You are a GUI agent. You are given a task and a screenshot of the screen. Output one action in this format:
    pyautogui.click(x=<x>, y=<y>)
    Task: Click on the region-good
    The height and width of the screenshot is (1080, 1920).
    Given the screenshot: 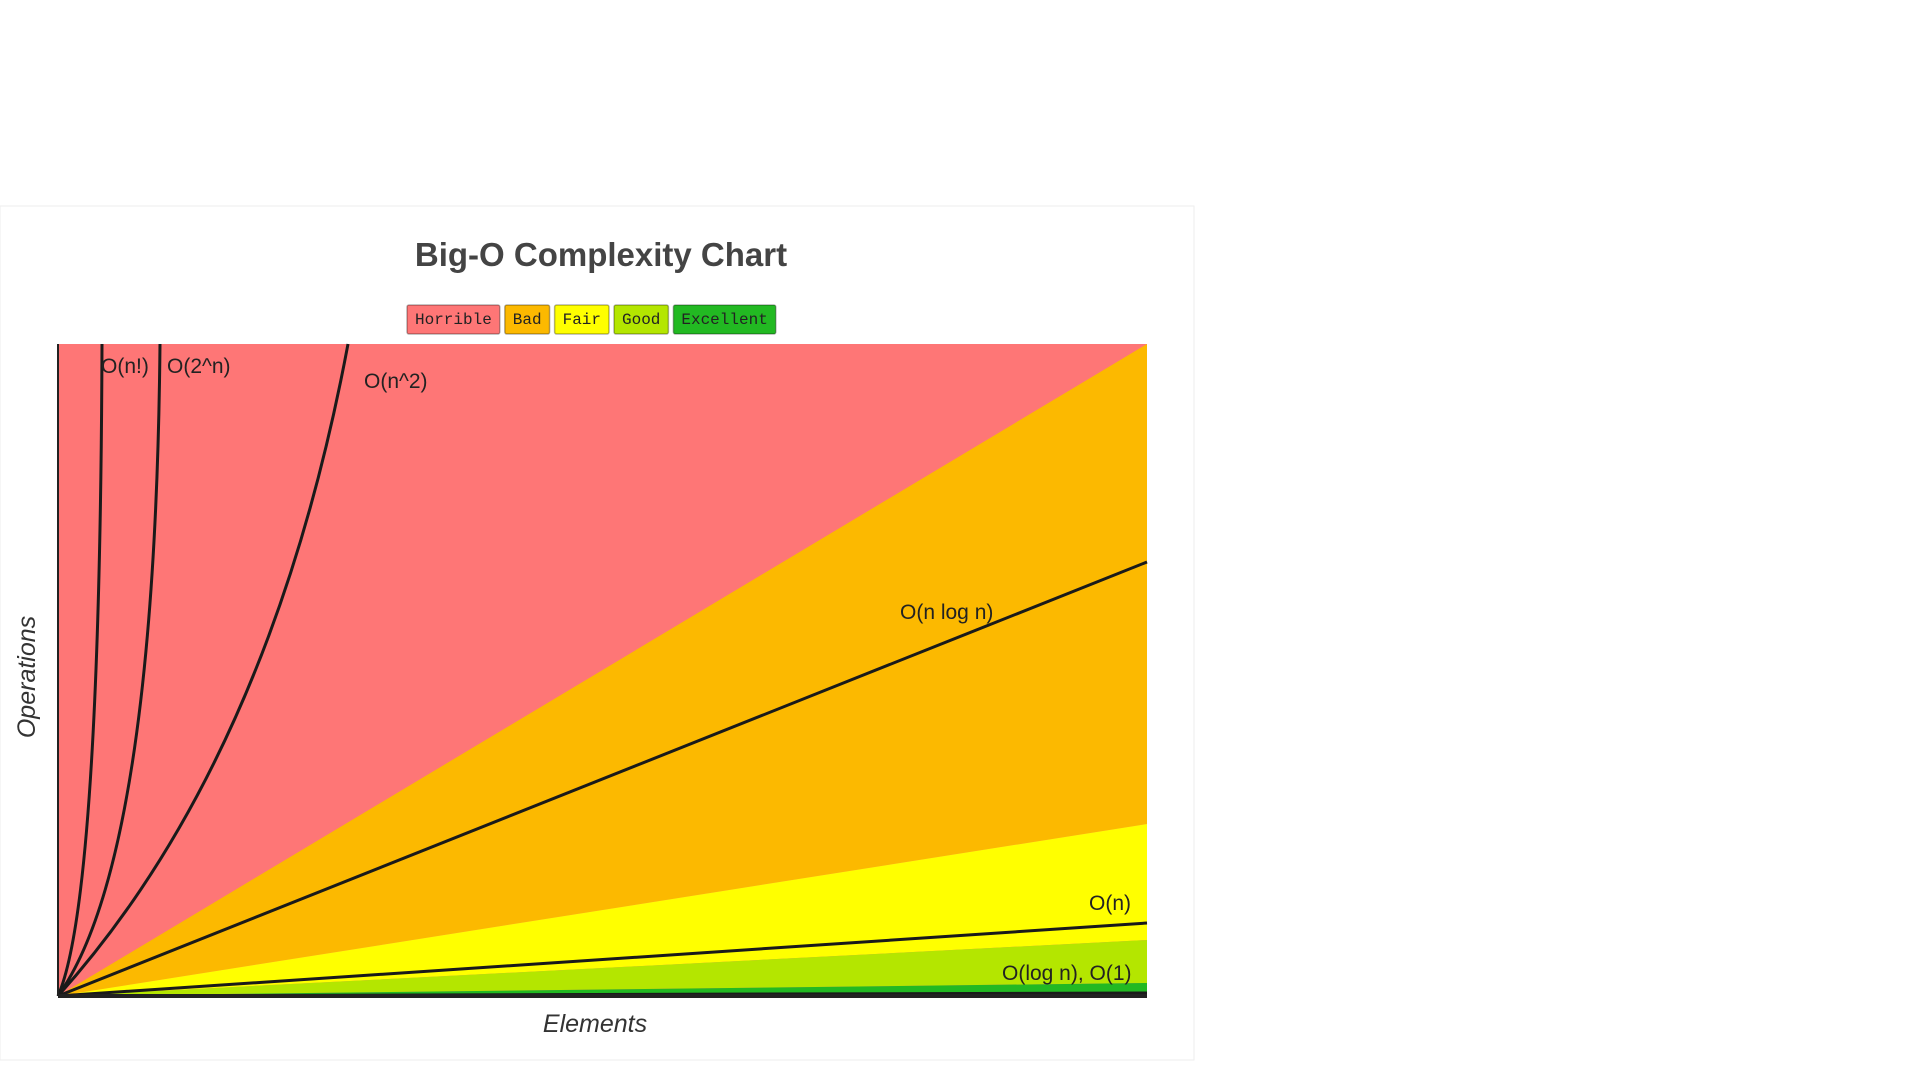 What is the action you would take?
    pyautogui.click(x=602, y=968)
    